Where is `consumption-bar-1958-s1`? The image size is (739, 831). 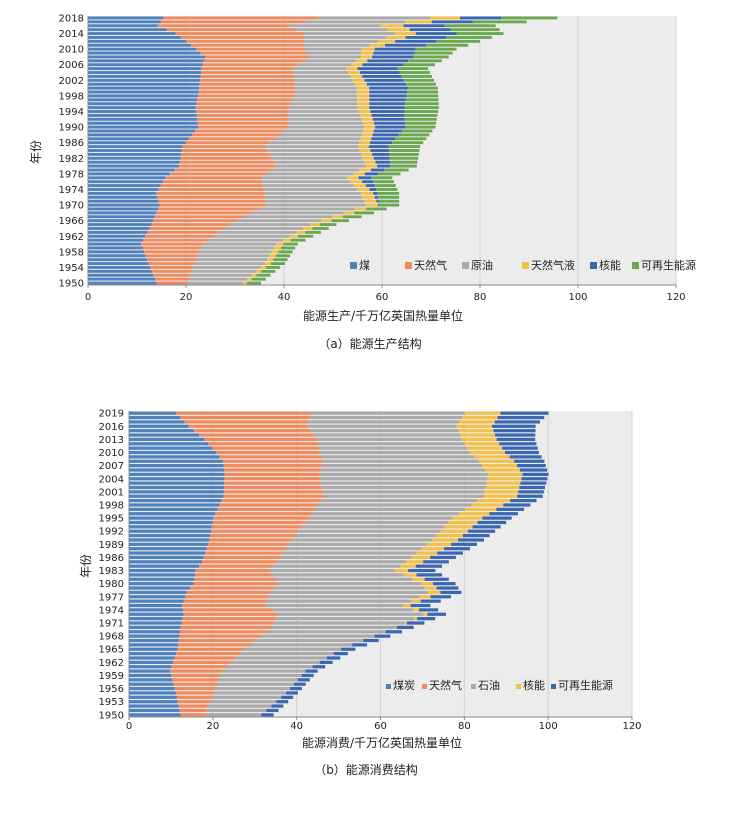
consumption-bar-1958-s1 is located at coordinates (195, 680).